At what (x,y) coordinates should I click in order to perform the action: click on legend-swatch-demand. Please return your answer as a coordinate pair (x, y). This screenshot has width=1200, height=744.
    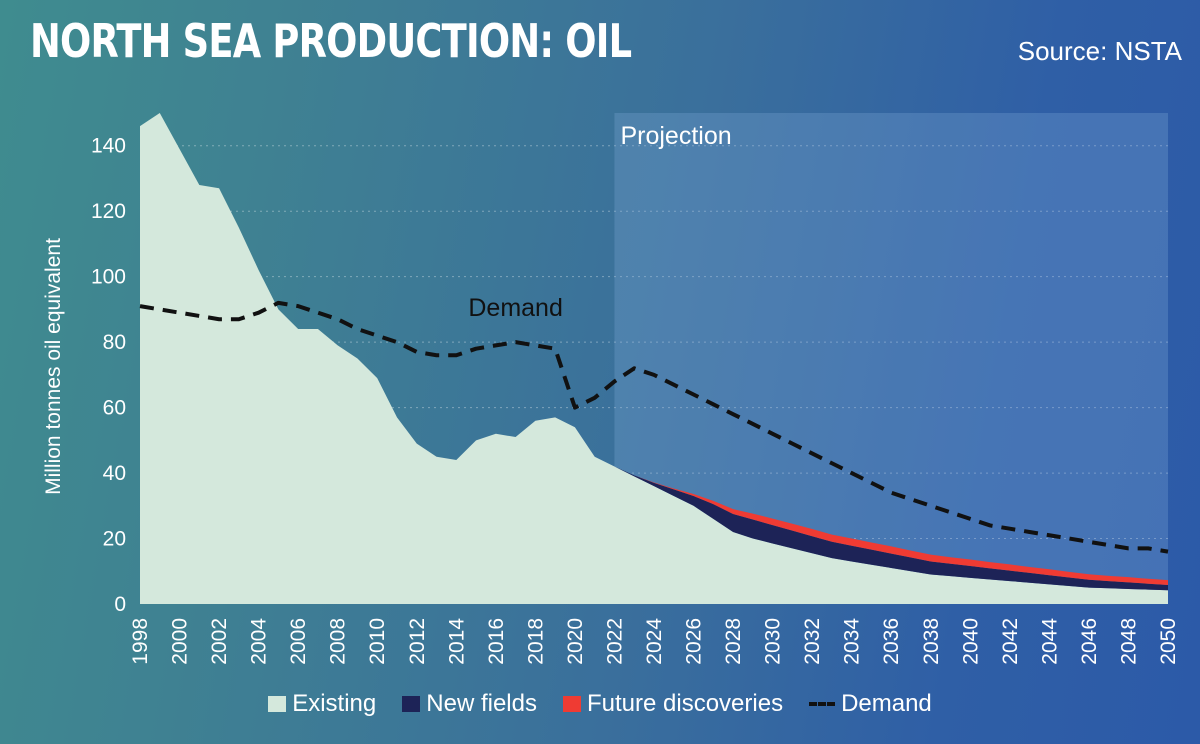
    Looking at the image, I should click on (822, 704).